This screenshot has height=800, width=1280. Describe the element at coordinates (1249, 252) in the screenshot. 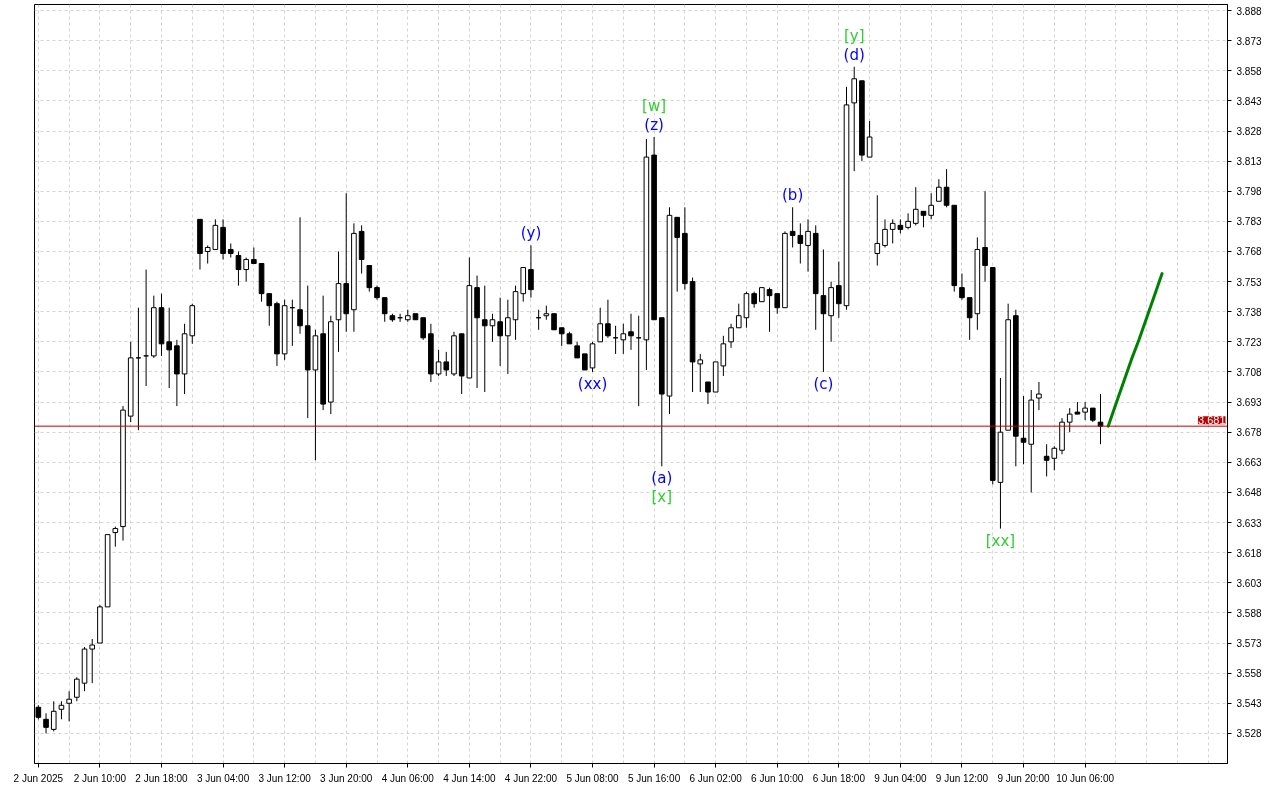

I see `y-tick-label: 3.768` at that location.